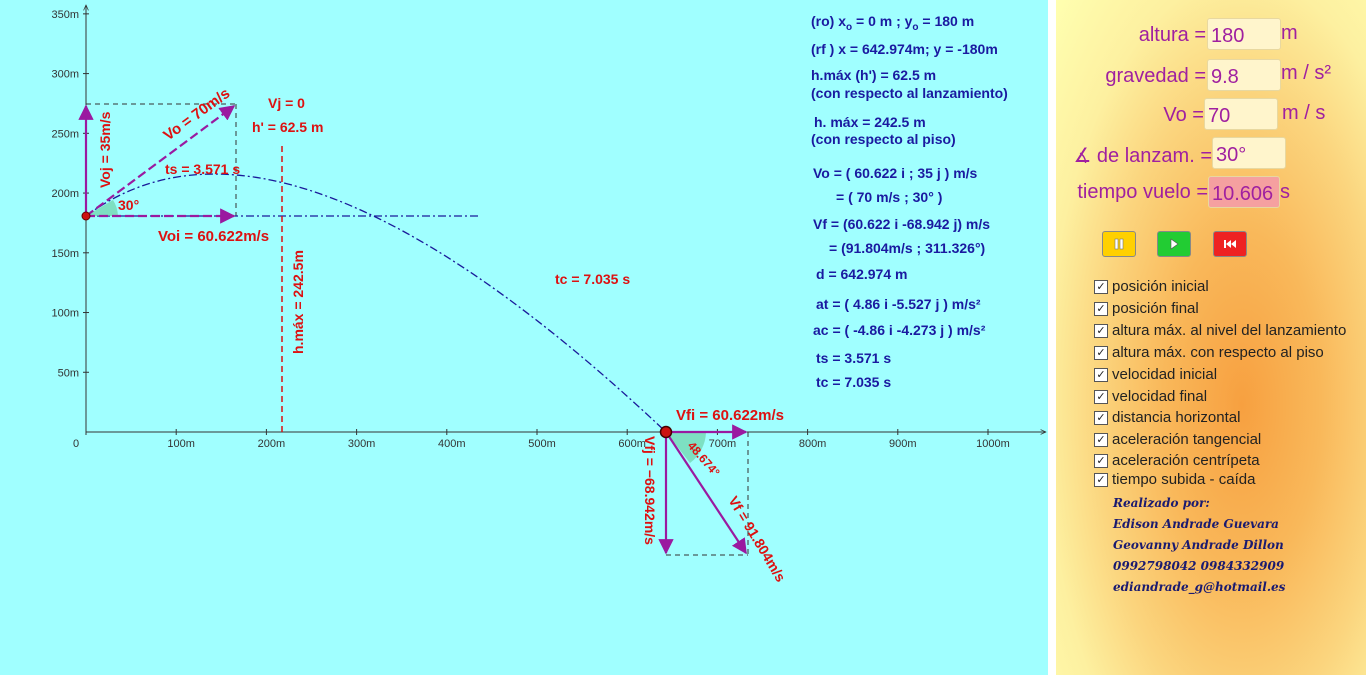 This screenshot has height=675, width=1366. I want to click on panel-divider, so click(1052, 337).